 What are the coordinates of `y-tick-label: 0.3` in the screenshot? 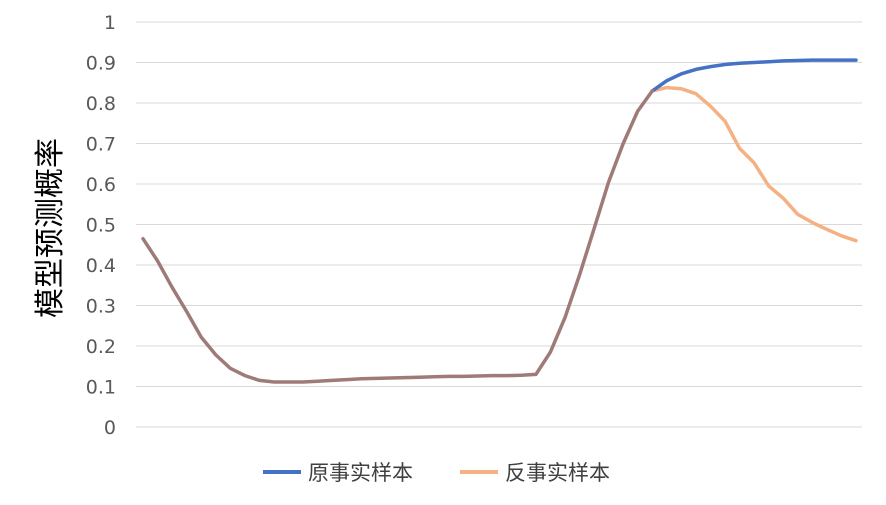 It's located at (101, 307).